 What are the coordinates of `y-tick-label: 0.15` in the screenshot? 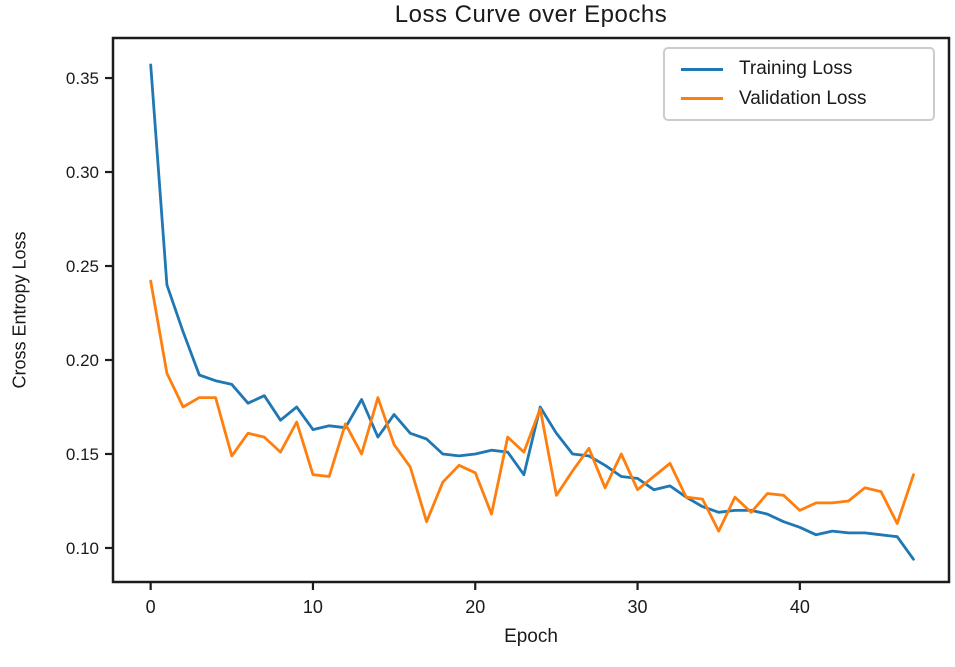 It's located at (82, 454).